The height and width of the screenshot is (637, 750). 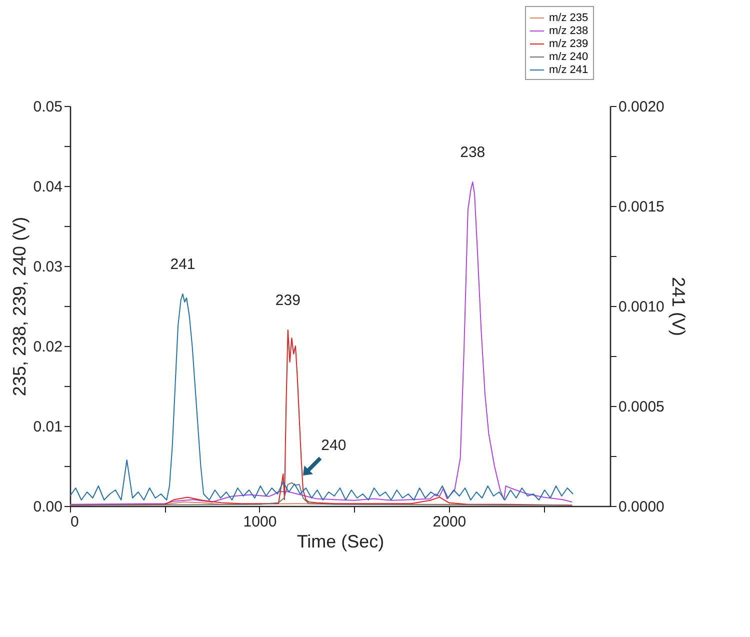 I want to click on y-tick-label: 0.01, so click(x=47, y=427).